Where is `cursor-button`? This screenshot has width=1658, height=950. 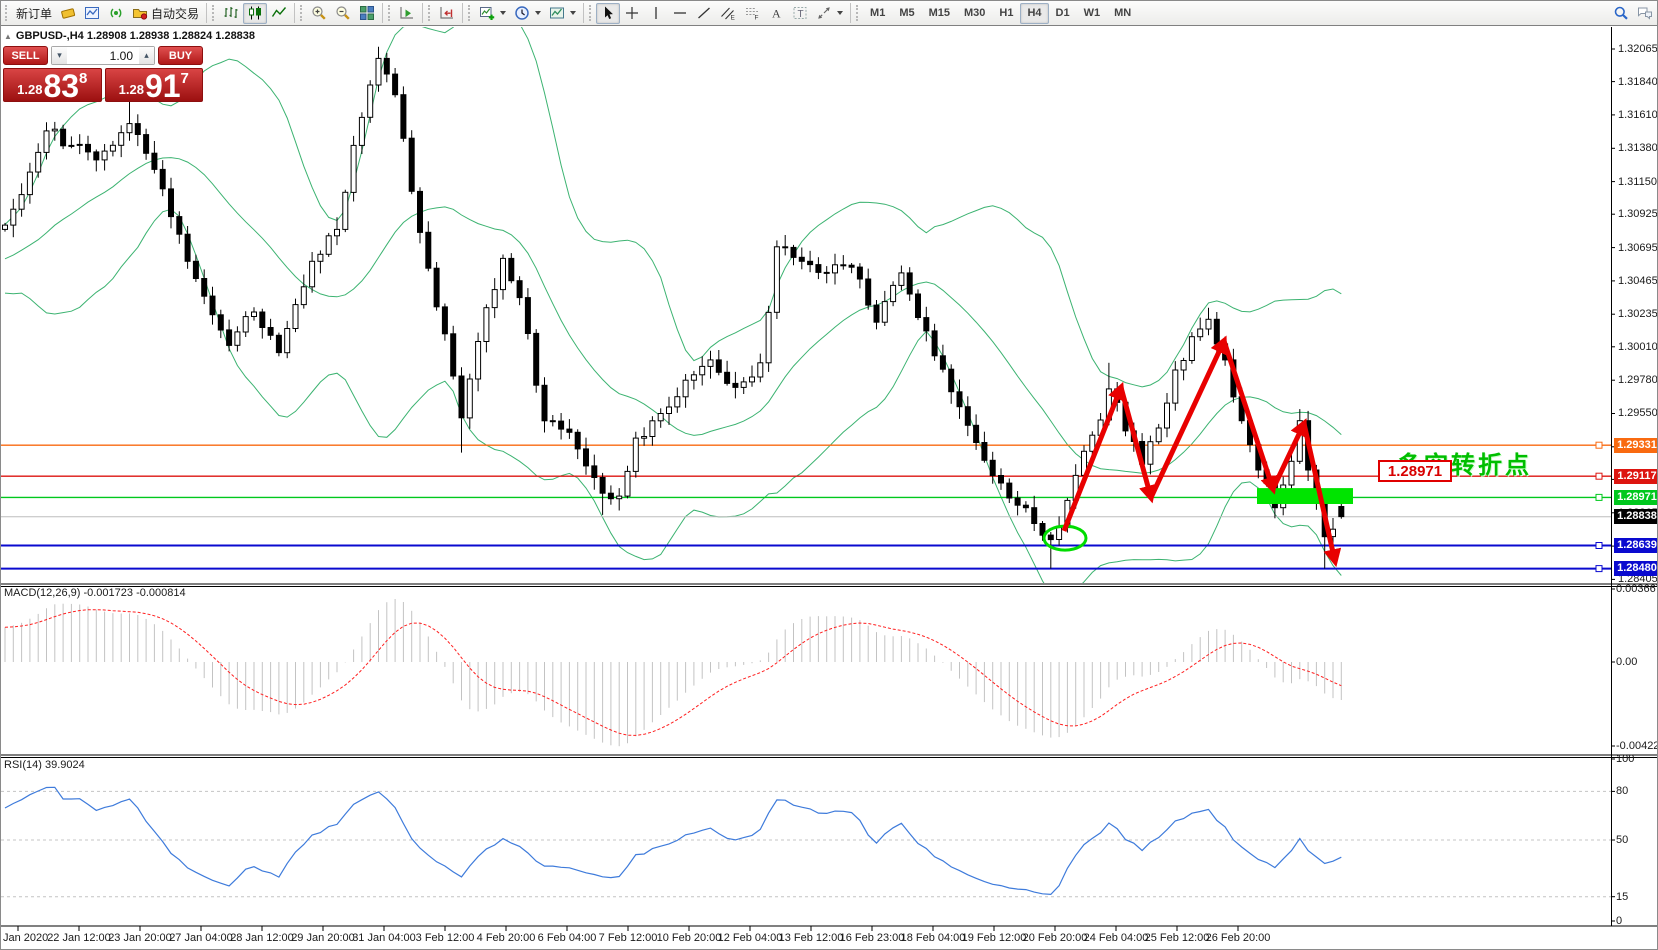 cursor-button is located at coordinates (608, 13).